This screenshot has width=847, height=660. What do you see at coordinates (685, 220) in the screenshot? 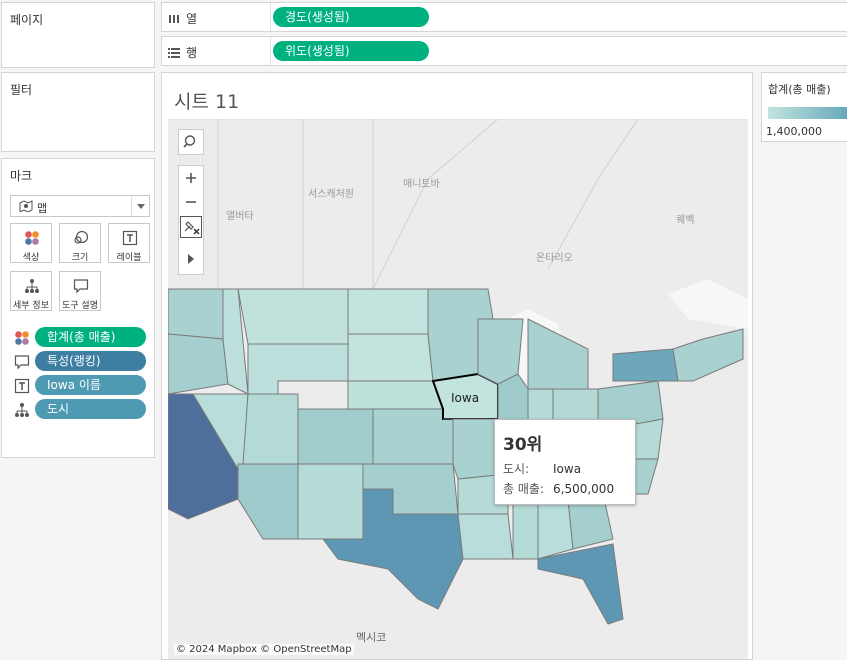
I see `place-label: 퀘벡` at bounding box center [685, 220].